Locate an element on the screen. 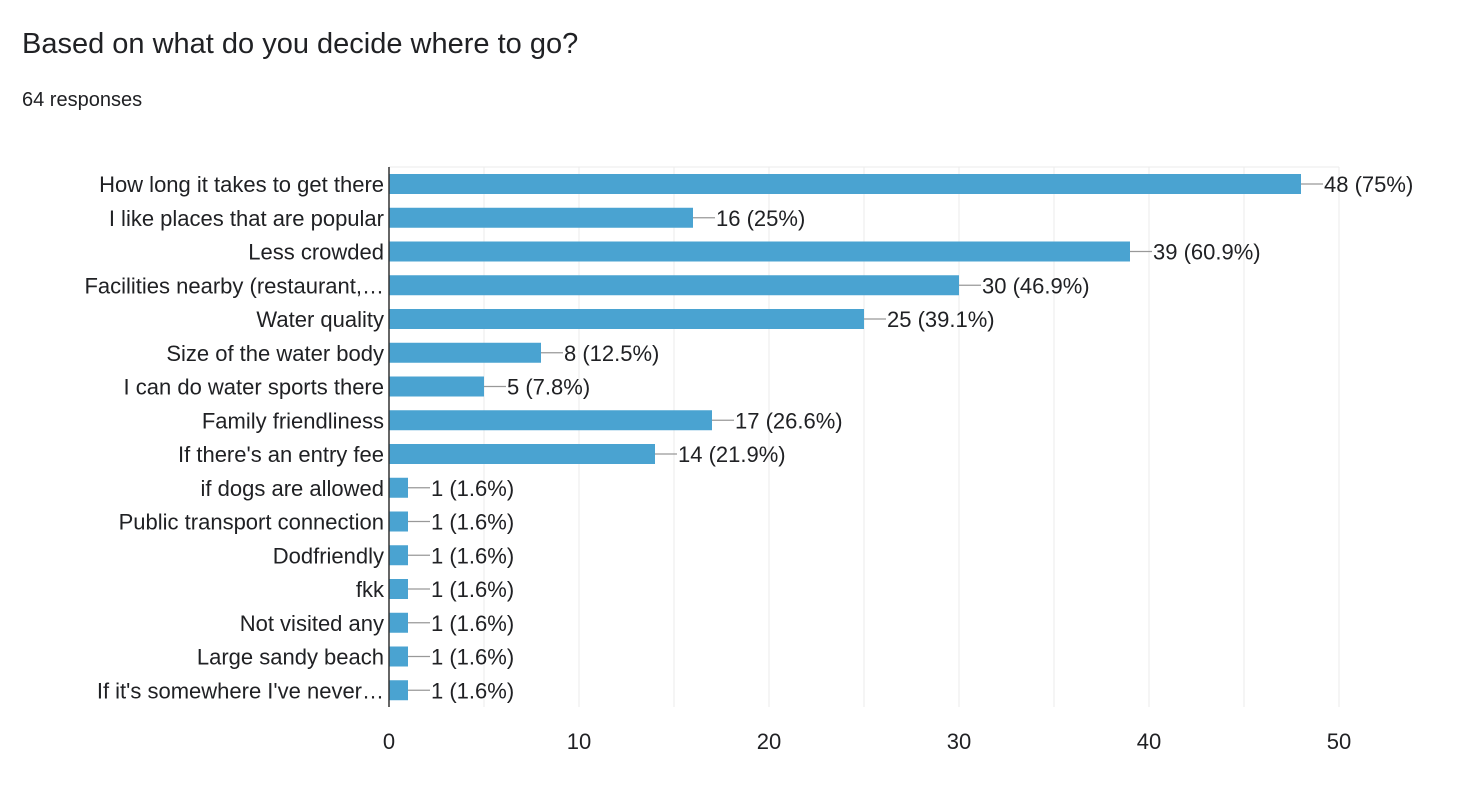  data-label: 48 (75%) is located at coordinates (1368, 184).